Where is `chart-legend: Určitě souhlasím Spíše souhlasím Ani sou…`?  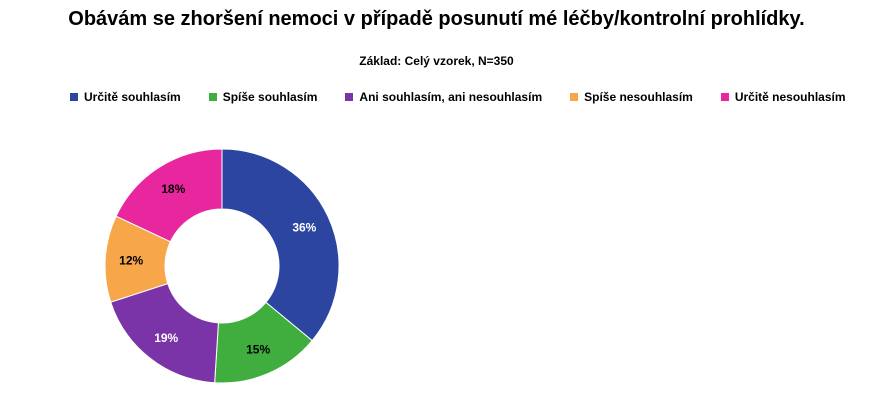 chart-legend: Určitě souhlasím Spíše souhlasím Ani sou… is located at coordinates (470, 97).